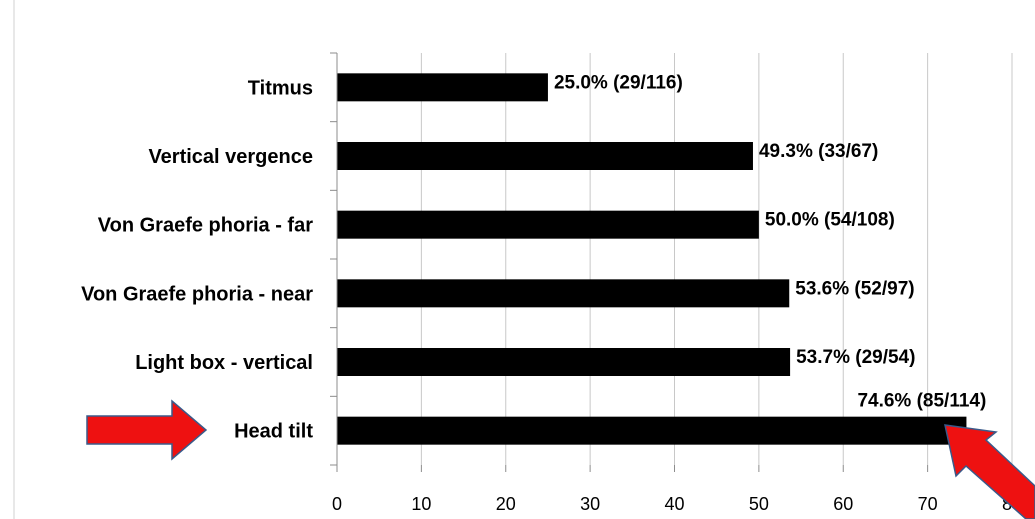 This screenshot has height=519, width=1035. What do you see at coordinates (590, 504) in the screenshot?
I see `x-tick-label: 30` at bounding box center [590, 504].